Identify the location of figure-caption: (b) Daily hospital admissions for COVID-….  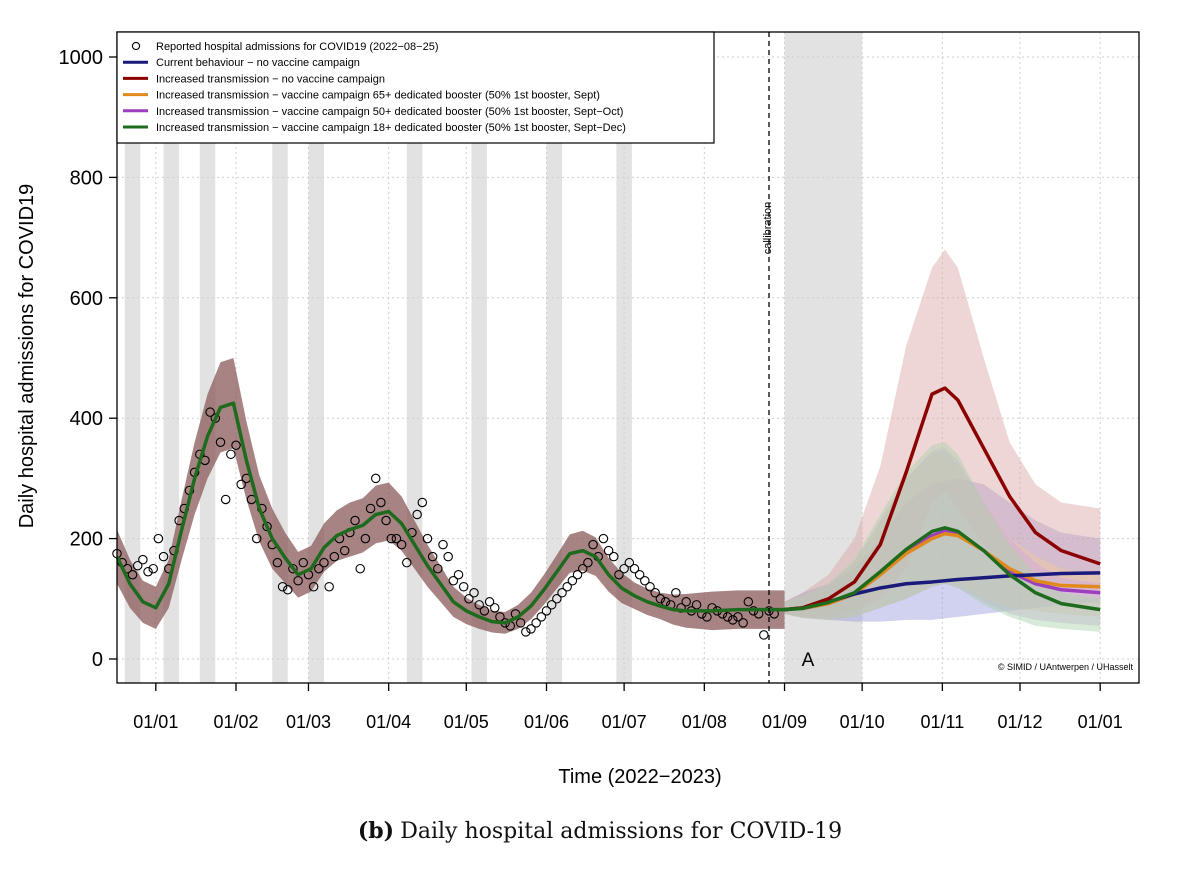
(600, 831).